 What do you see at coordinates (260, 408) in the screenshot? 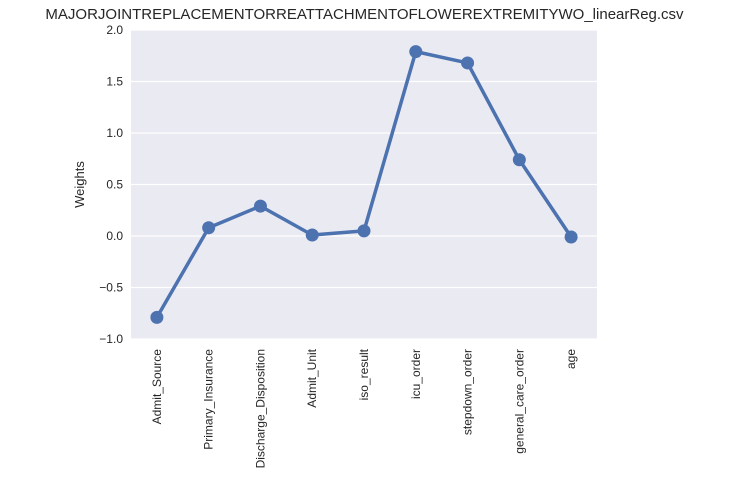
I see `x-tick-label: Discharge_Disposition` at bounding box center [260, 408].